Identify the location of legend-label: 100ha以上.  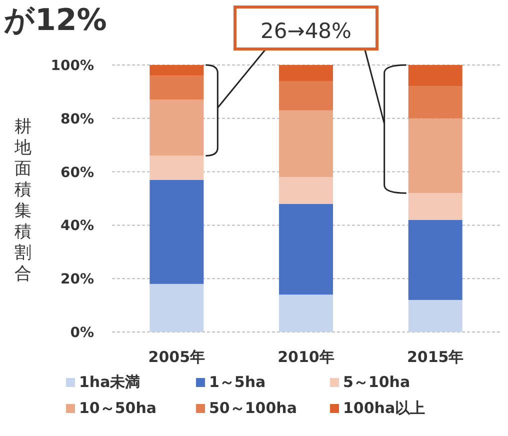
(384, 408).